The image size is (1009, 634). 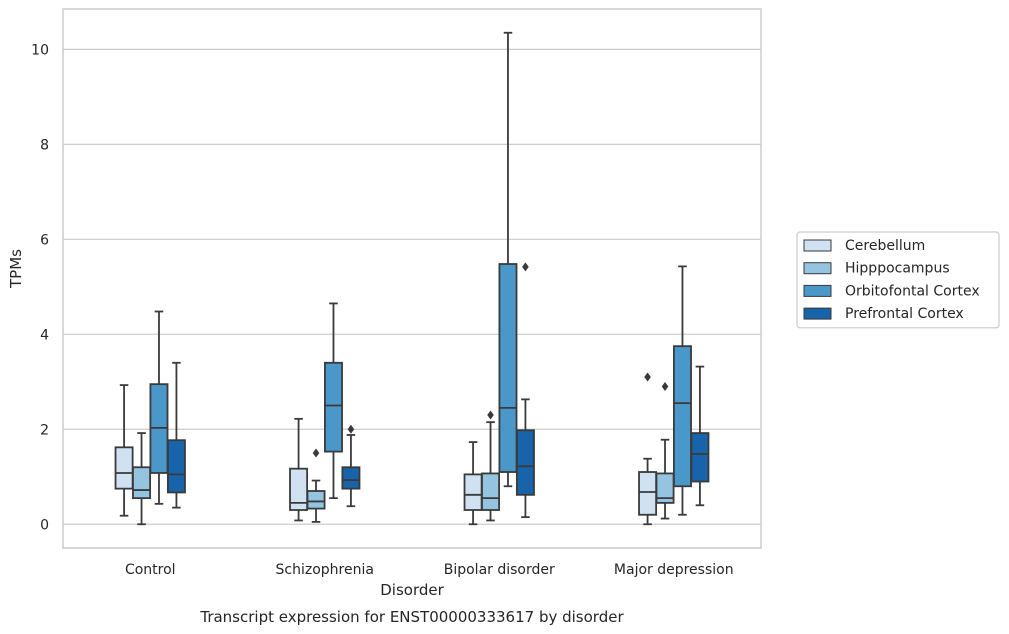 What do you see at coordinates (44, 240) in the screenshot?
I see `y-tick-label: 6` at bounding box center [44, 240].